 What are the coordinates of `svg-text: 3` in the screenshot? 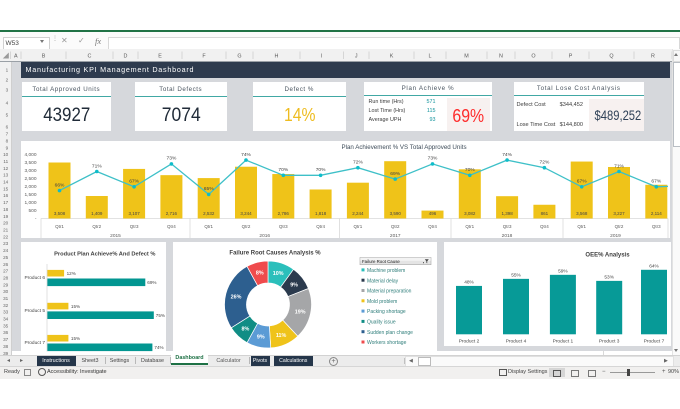 It's located at (7, 90).